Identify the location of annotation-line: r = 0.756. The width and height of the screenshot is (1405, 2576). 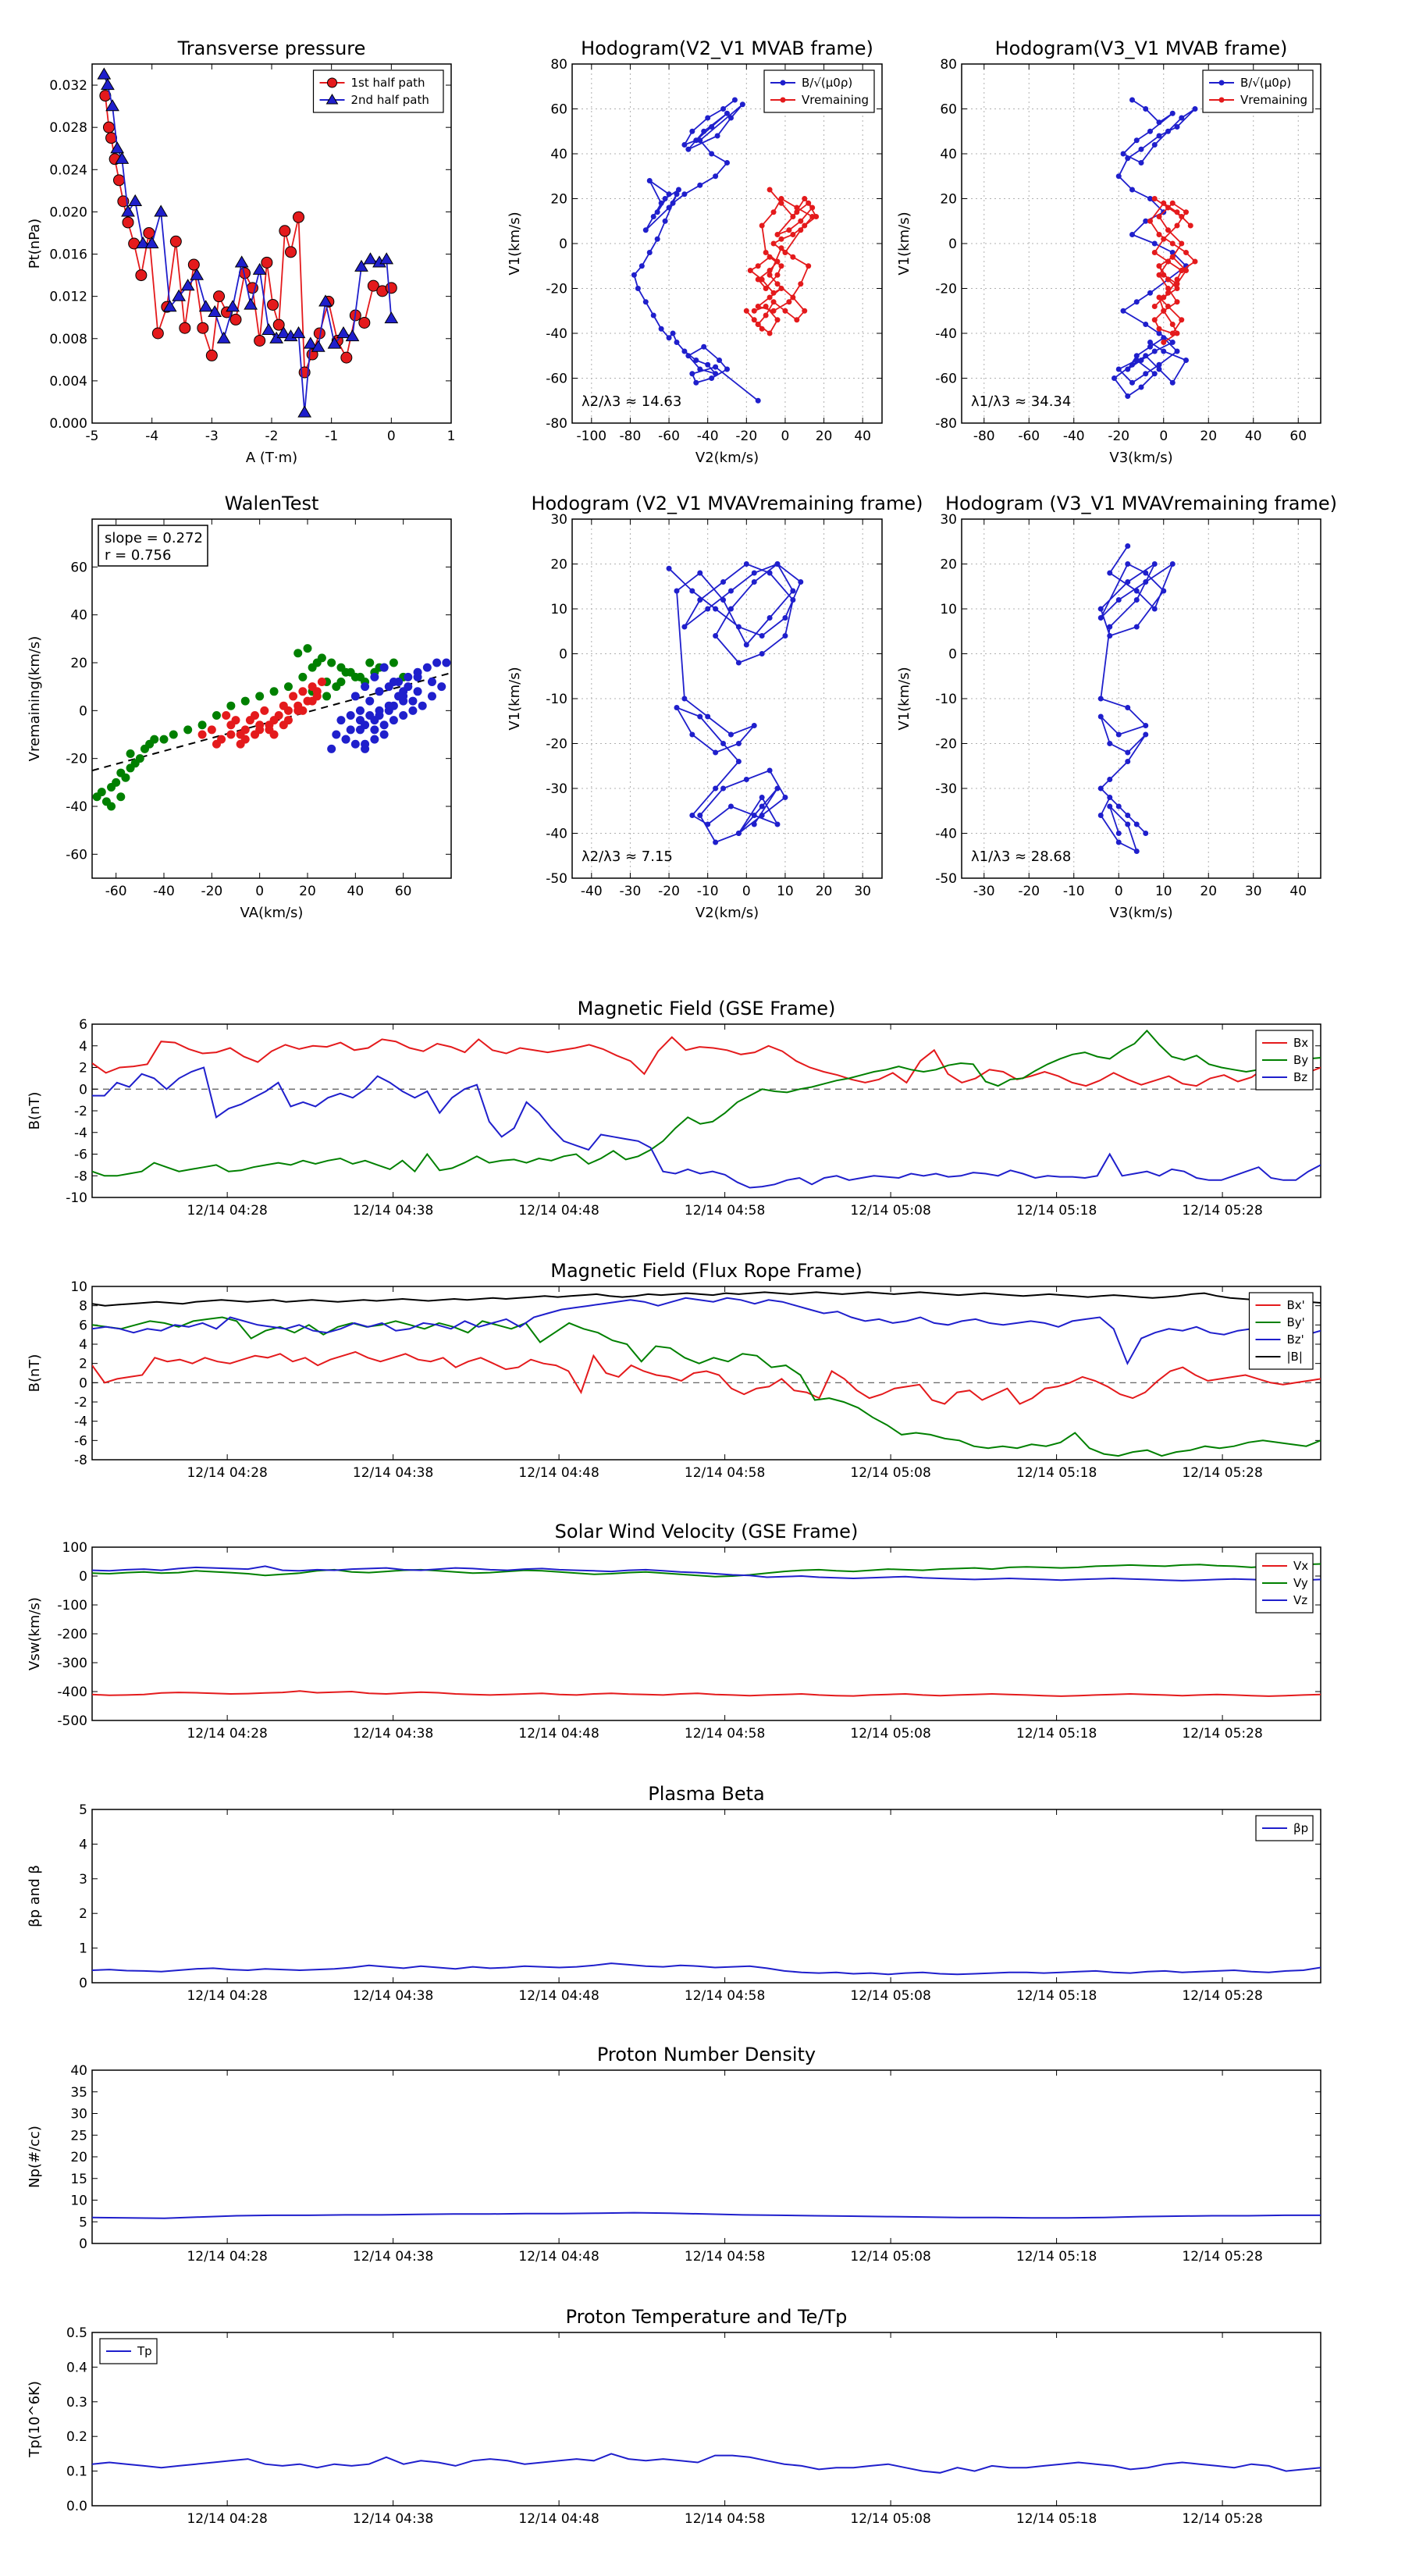
(138, 555).